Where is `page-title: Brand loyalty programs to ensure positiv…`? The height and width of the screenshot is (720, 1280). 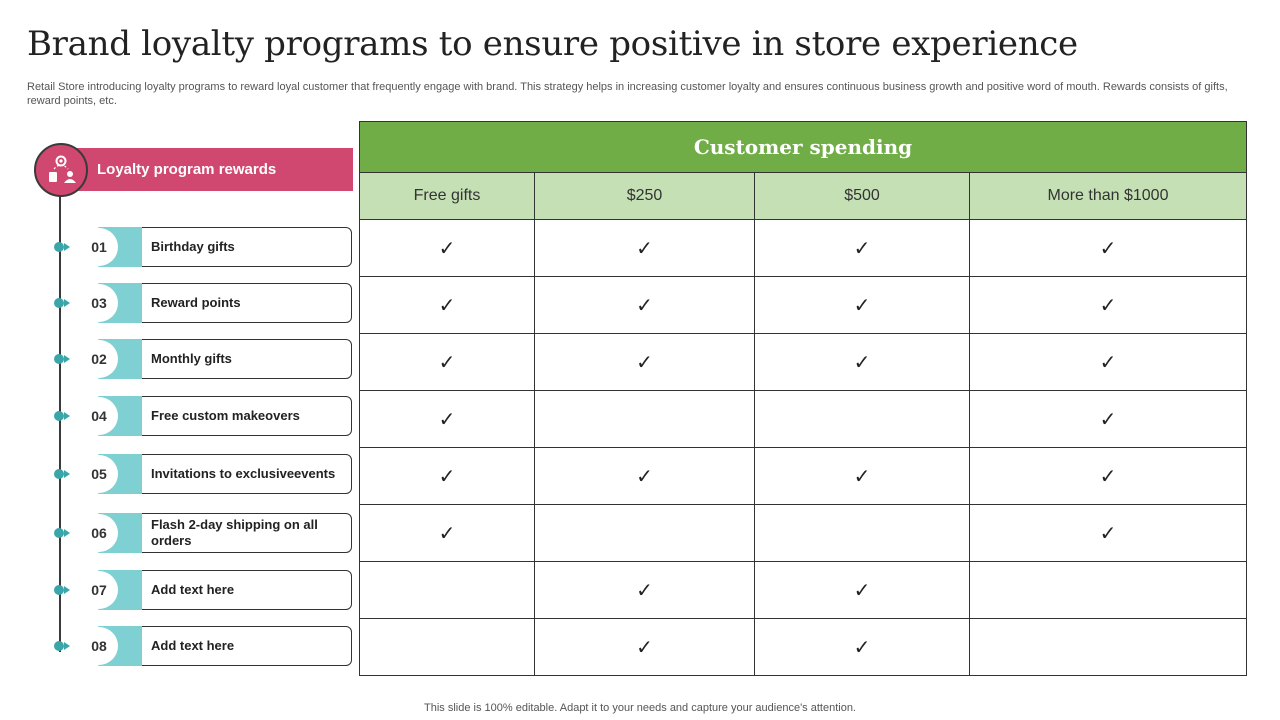
page-title: Brand loyalty programs to ensure positiv… is located at coordinates (552, 44).